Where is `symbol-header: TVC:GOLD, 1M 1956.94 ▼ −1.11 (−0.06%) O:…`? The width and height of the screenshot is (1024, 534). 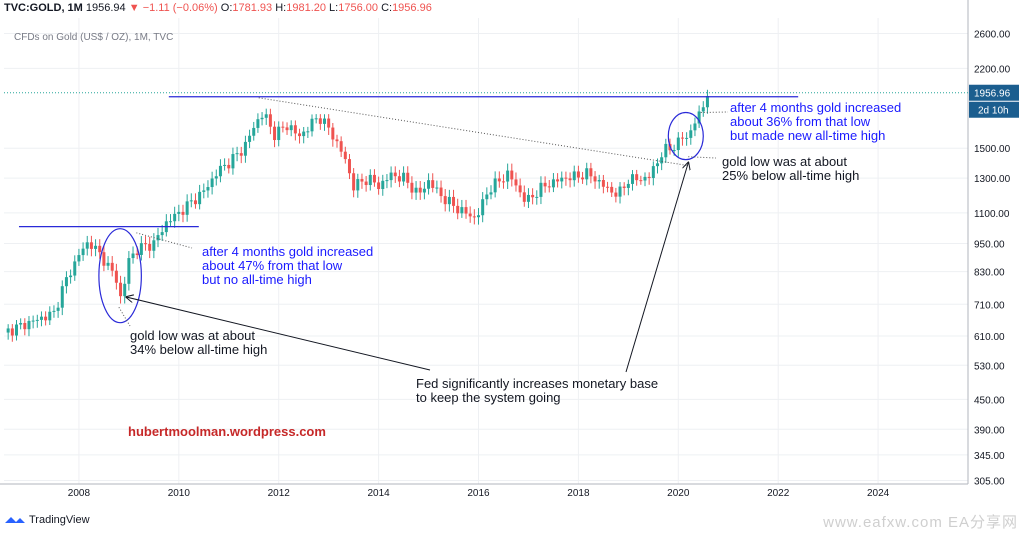 symbol-header: TVC:GOLD, 1M 1956.94 ▼ −1.11 (−0.06%) O:… is located at coordinates (218, 10).